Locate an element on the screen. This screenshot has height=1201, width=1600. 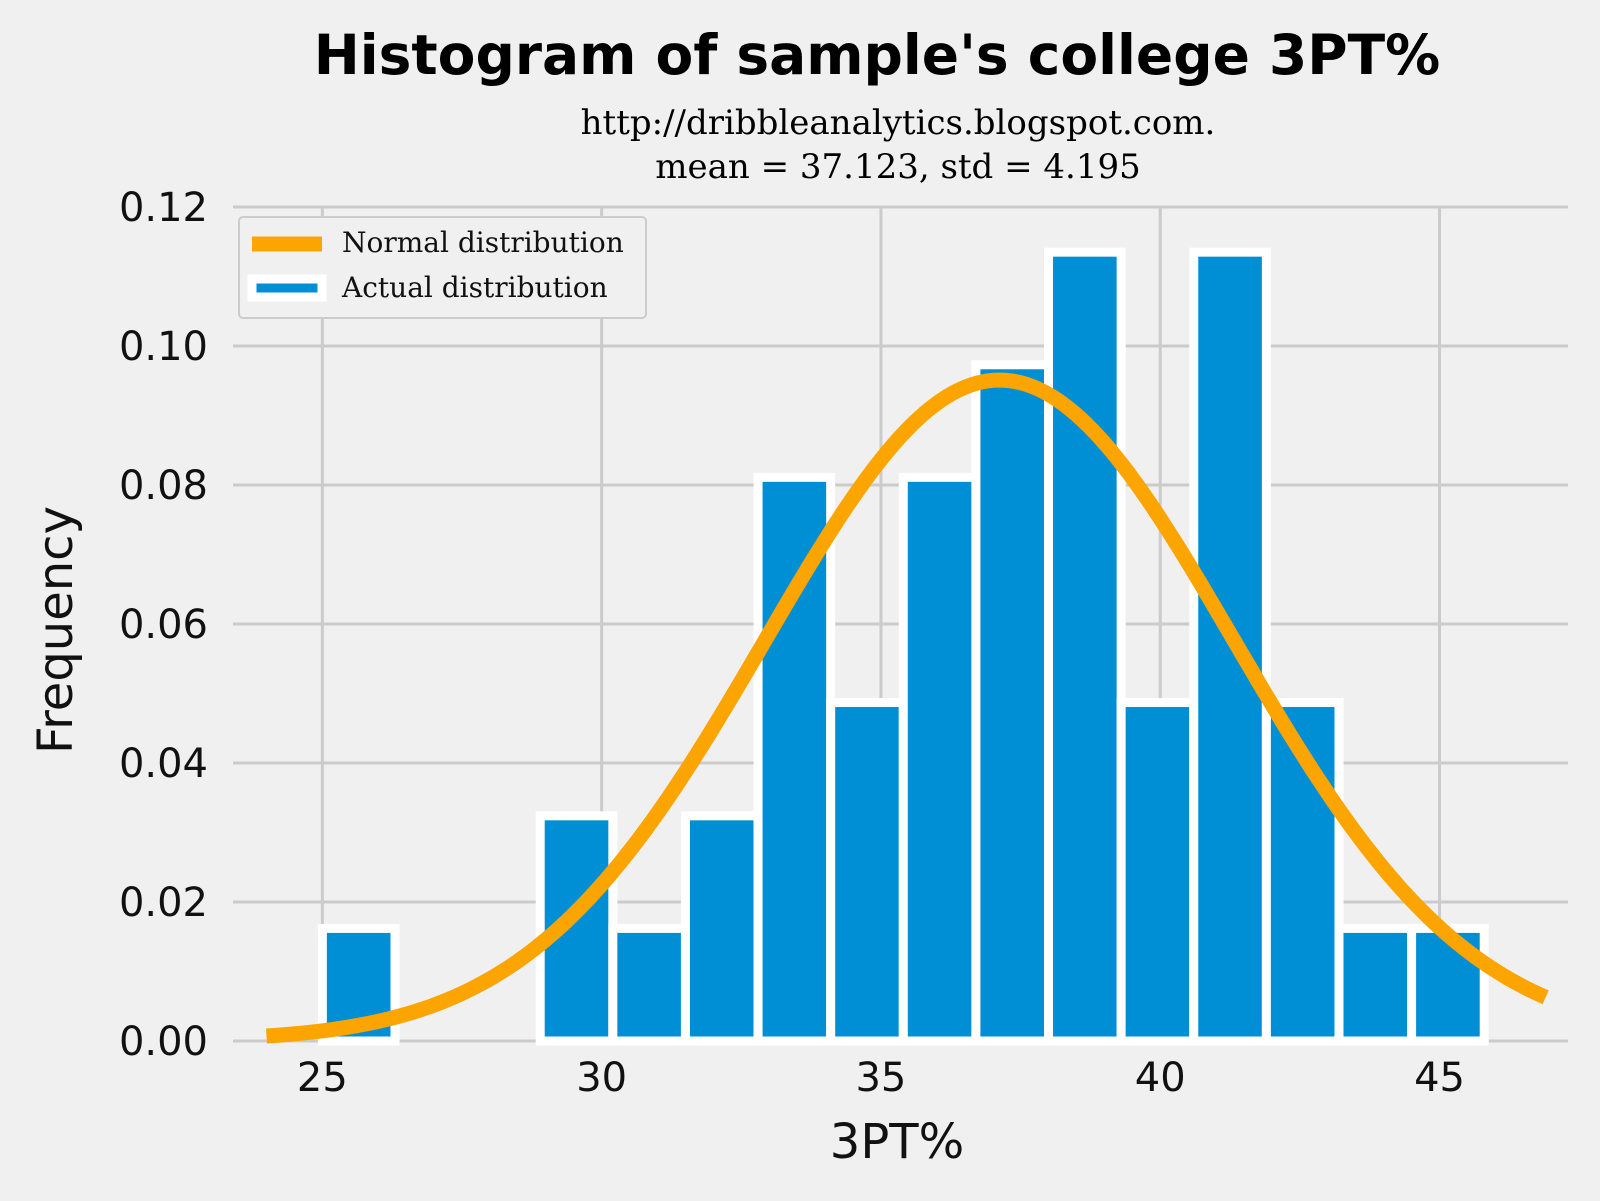
chart-title: Histogram of sample's college 3PT% is located at coordinates (877, 55).